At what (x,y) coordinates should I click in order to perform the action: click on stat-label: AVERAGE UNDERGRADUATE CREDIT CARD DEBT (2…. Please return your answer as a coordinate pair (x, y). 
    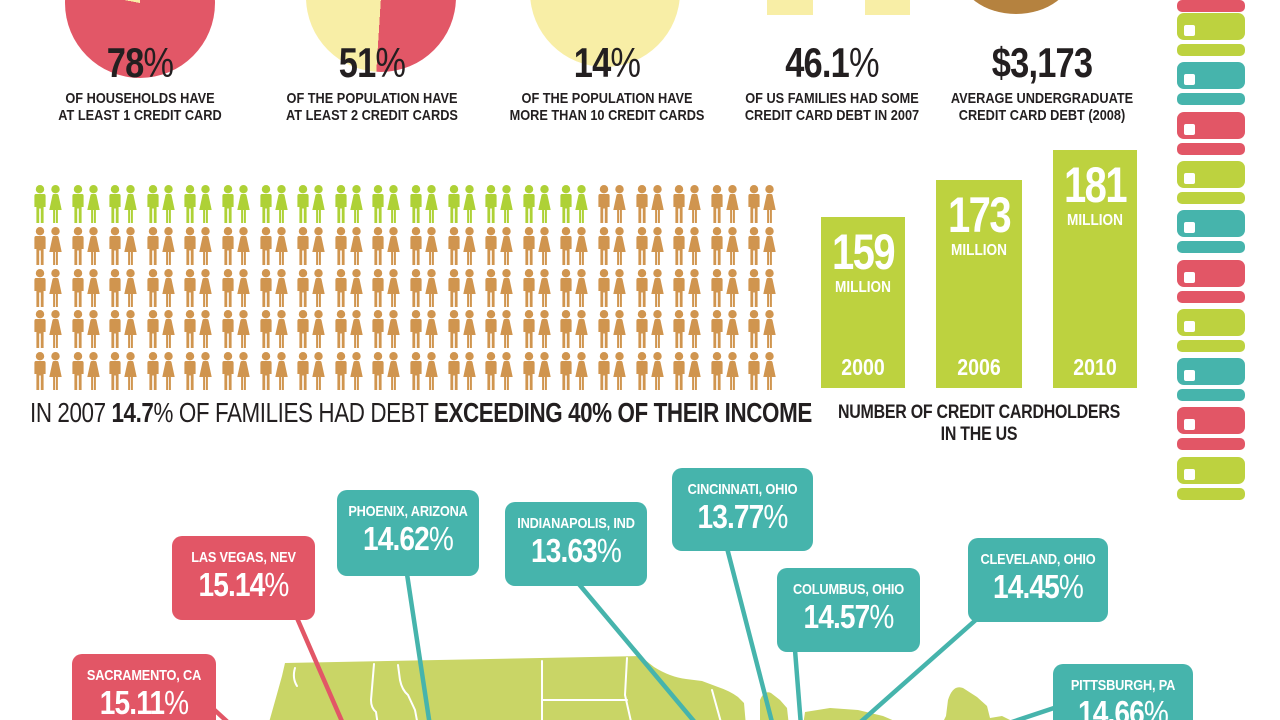
    Looking at the image, I should click on (1042, 107).